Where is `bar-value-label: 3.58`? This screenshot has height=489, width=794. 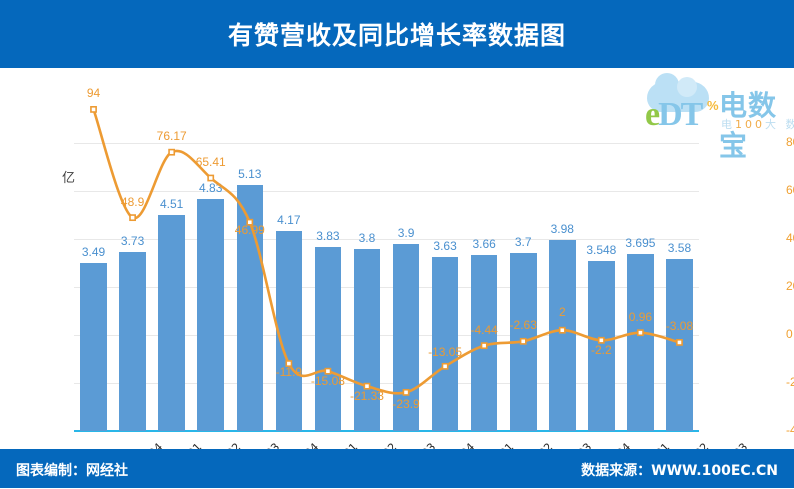 bar-value-label: 3.58 is located at coordinates (679, 248).